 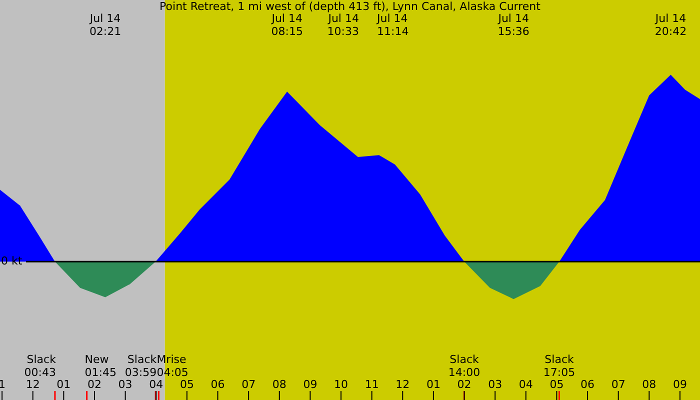 What do you see at coordinates (670, 25) in the screenshot?
I see `text: Jul 14 20:42` at bounding box center [670, 25].